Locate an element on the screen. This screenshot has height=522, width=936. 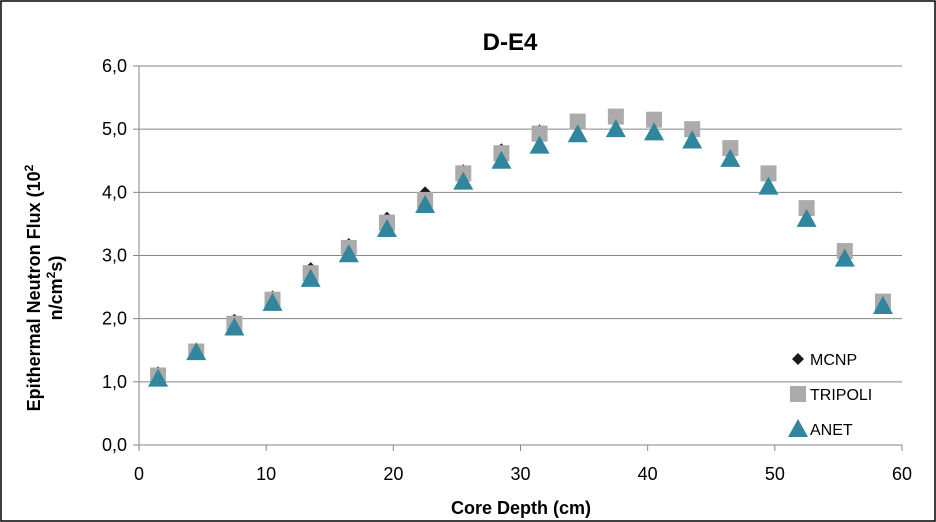
x-tick-label: 20 is located at coordinates (393, 474).